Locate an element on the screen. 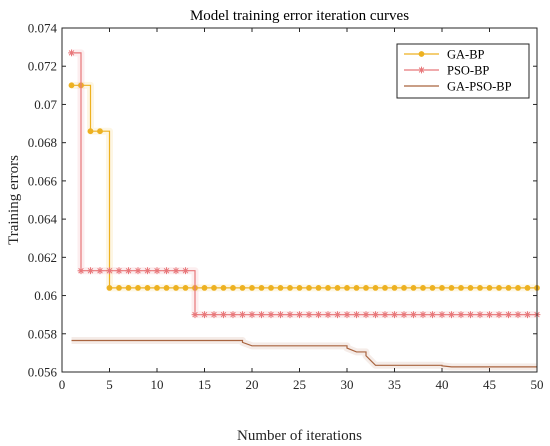 Image resolution: width=550 pixels, height=446 pixels. y-tick-label: 0.072 is located at coordinates (42, 66).